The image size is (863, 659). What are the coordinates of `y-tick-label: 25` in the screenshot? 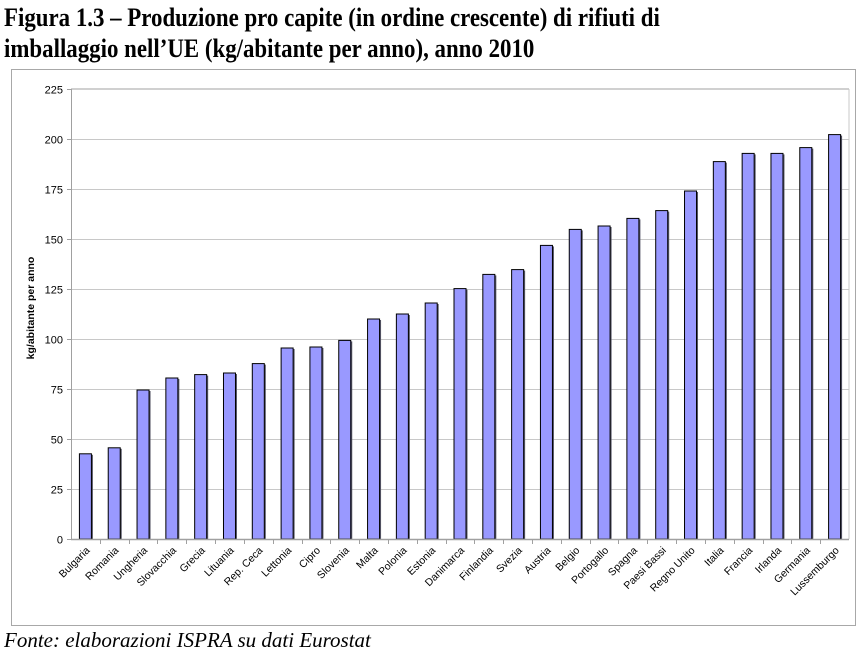 It's located at (57, 491).